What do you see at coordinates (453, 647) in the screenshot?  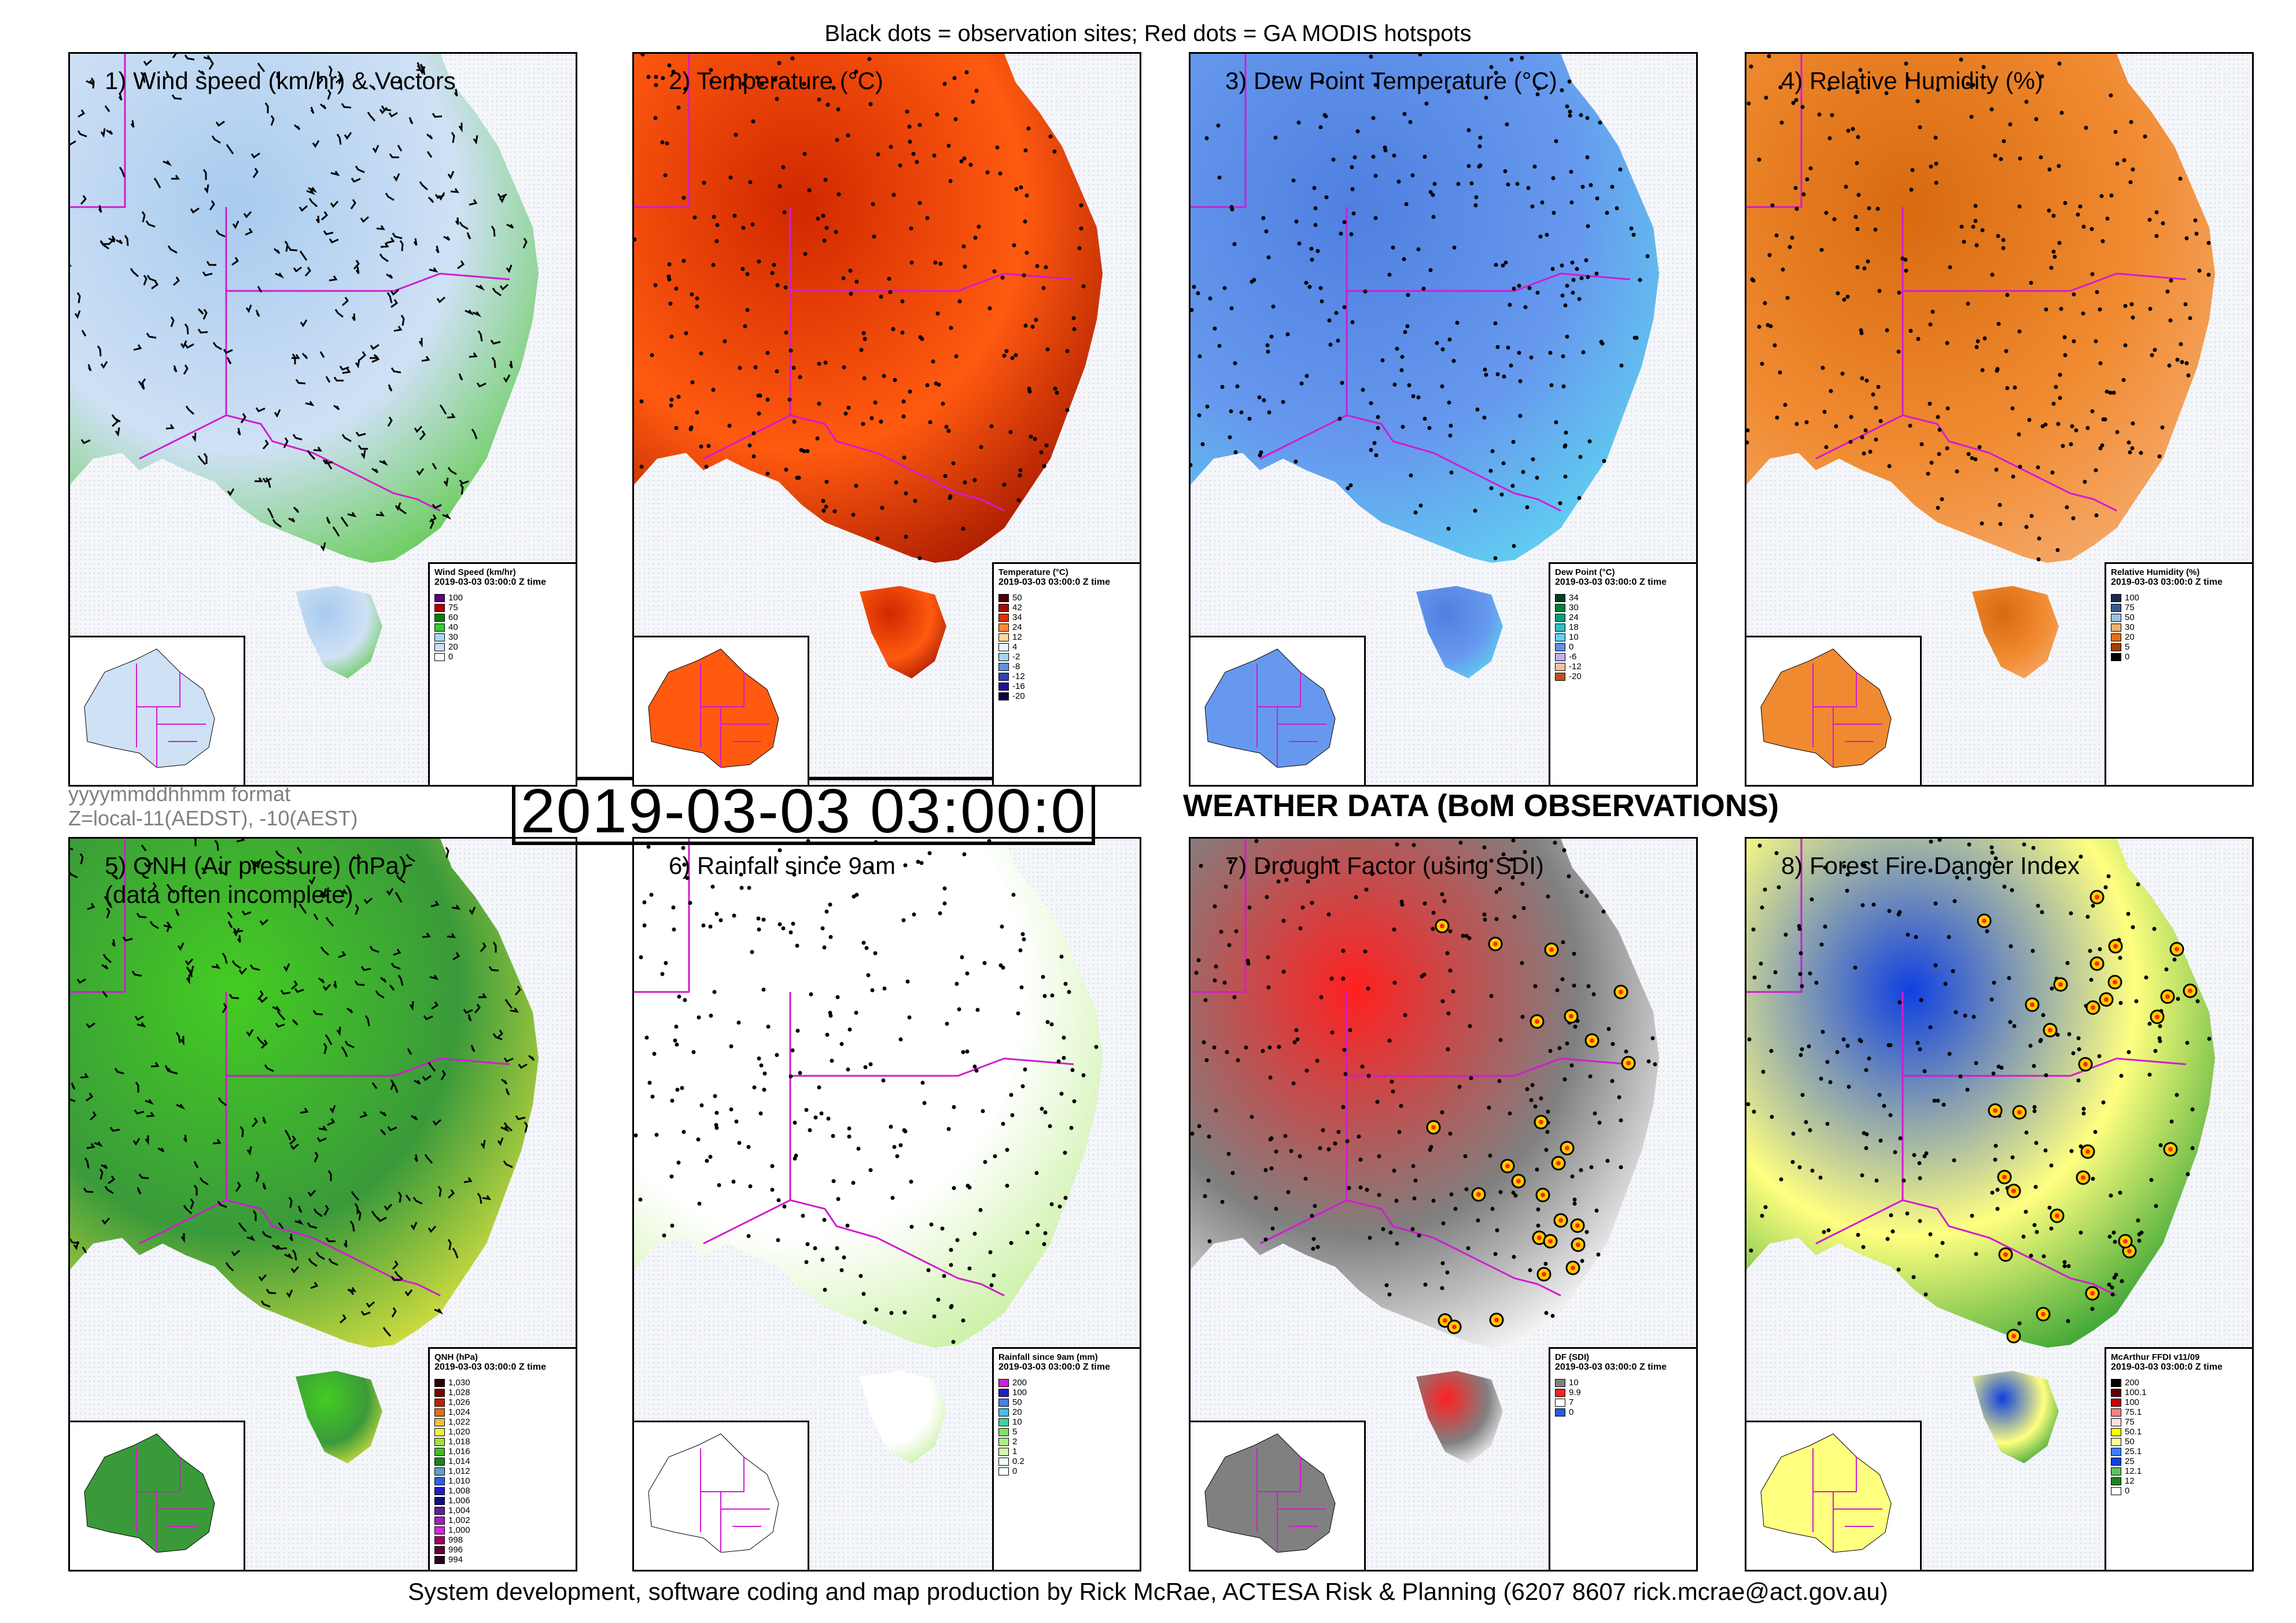 I see `legend-label: 20` at bounding box center [453, 647].